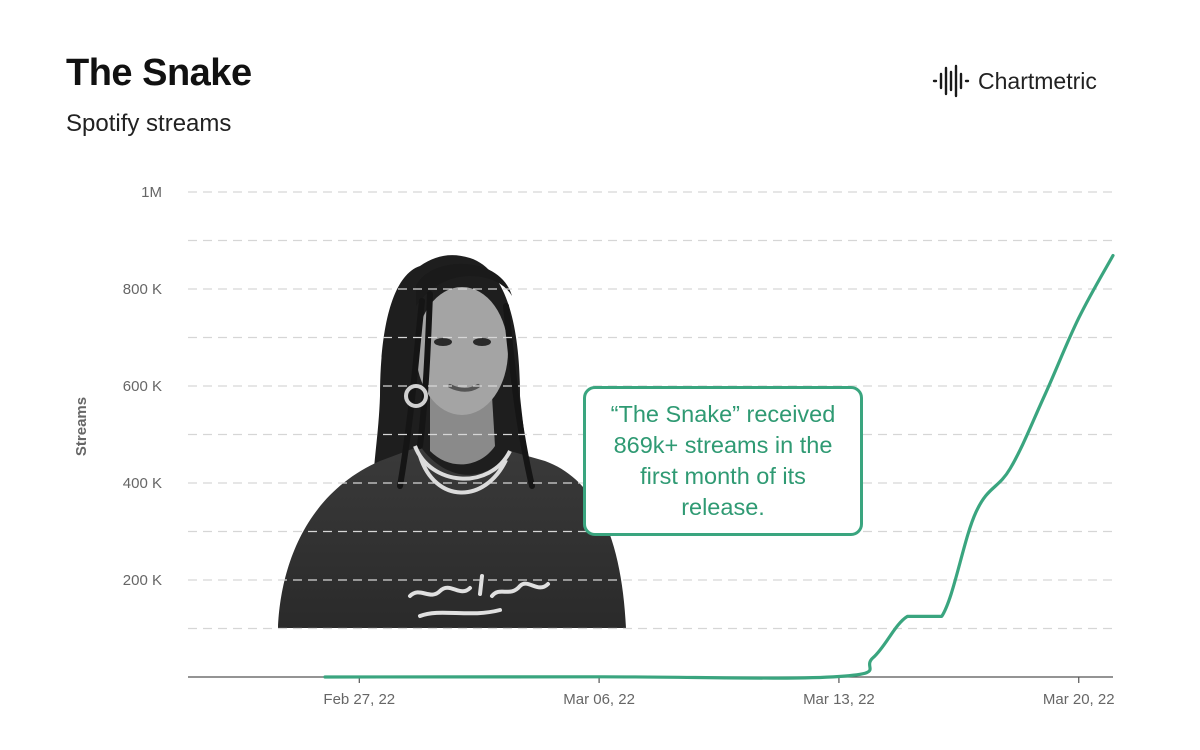 Image resolution: width=1200 pixels, height=750 pixels. What do you see at coordinates (159, 73) in the screenshot?
I see `page-title: The Snake` at bounding box center [159, 73].